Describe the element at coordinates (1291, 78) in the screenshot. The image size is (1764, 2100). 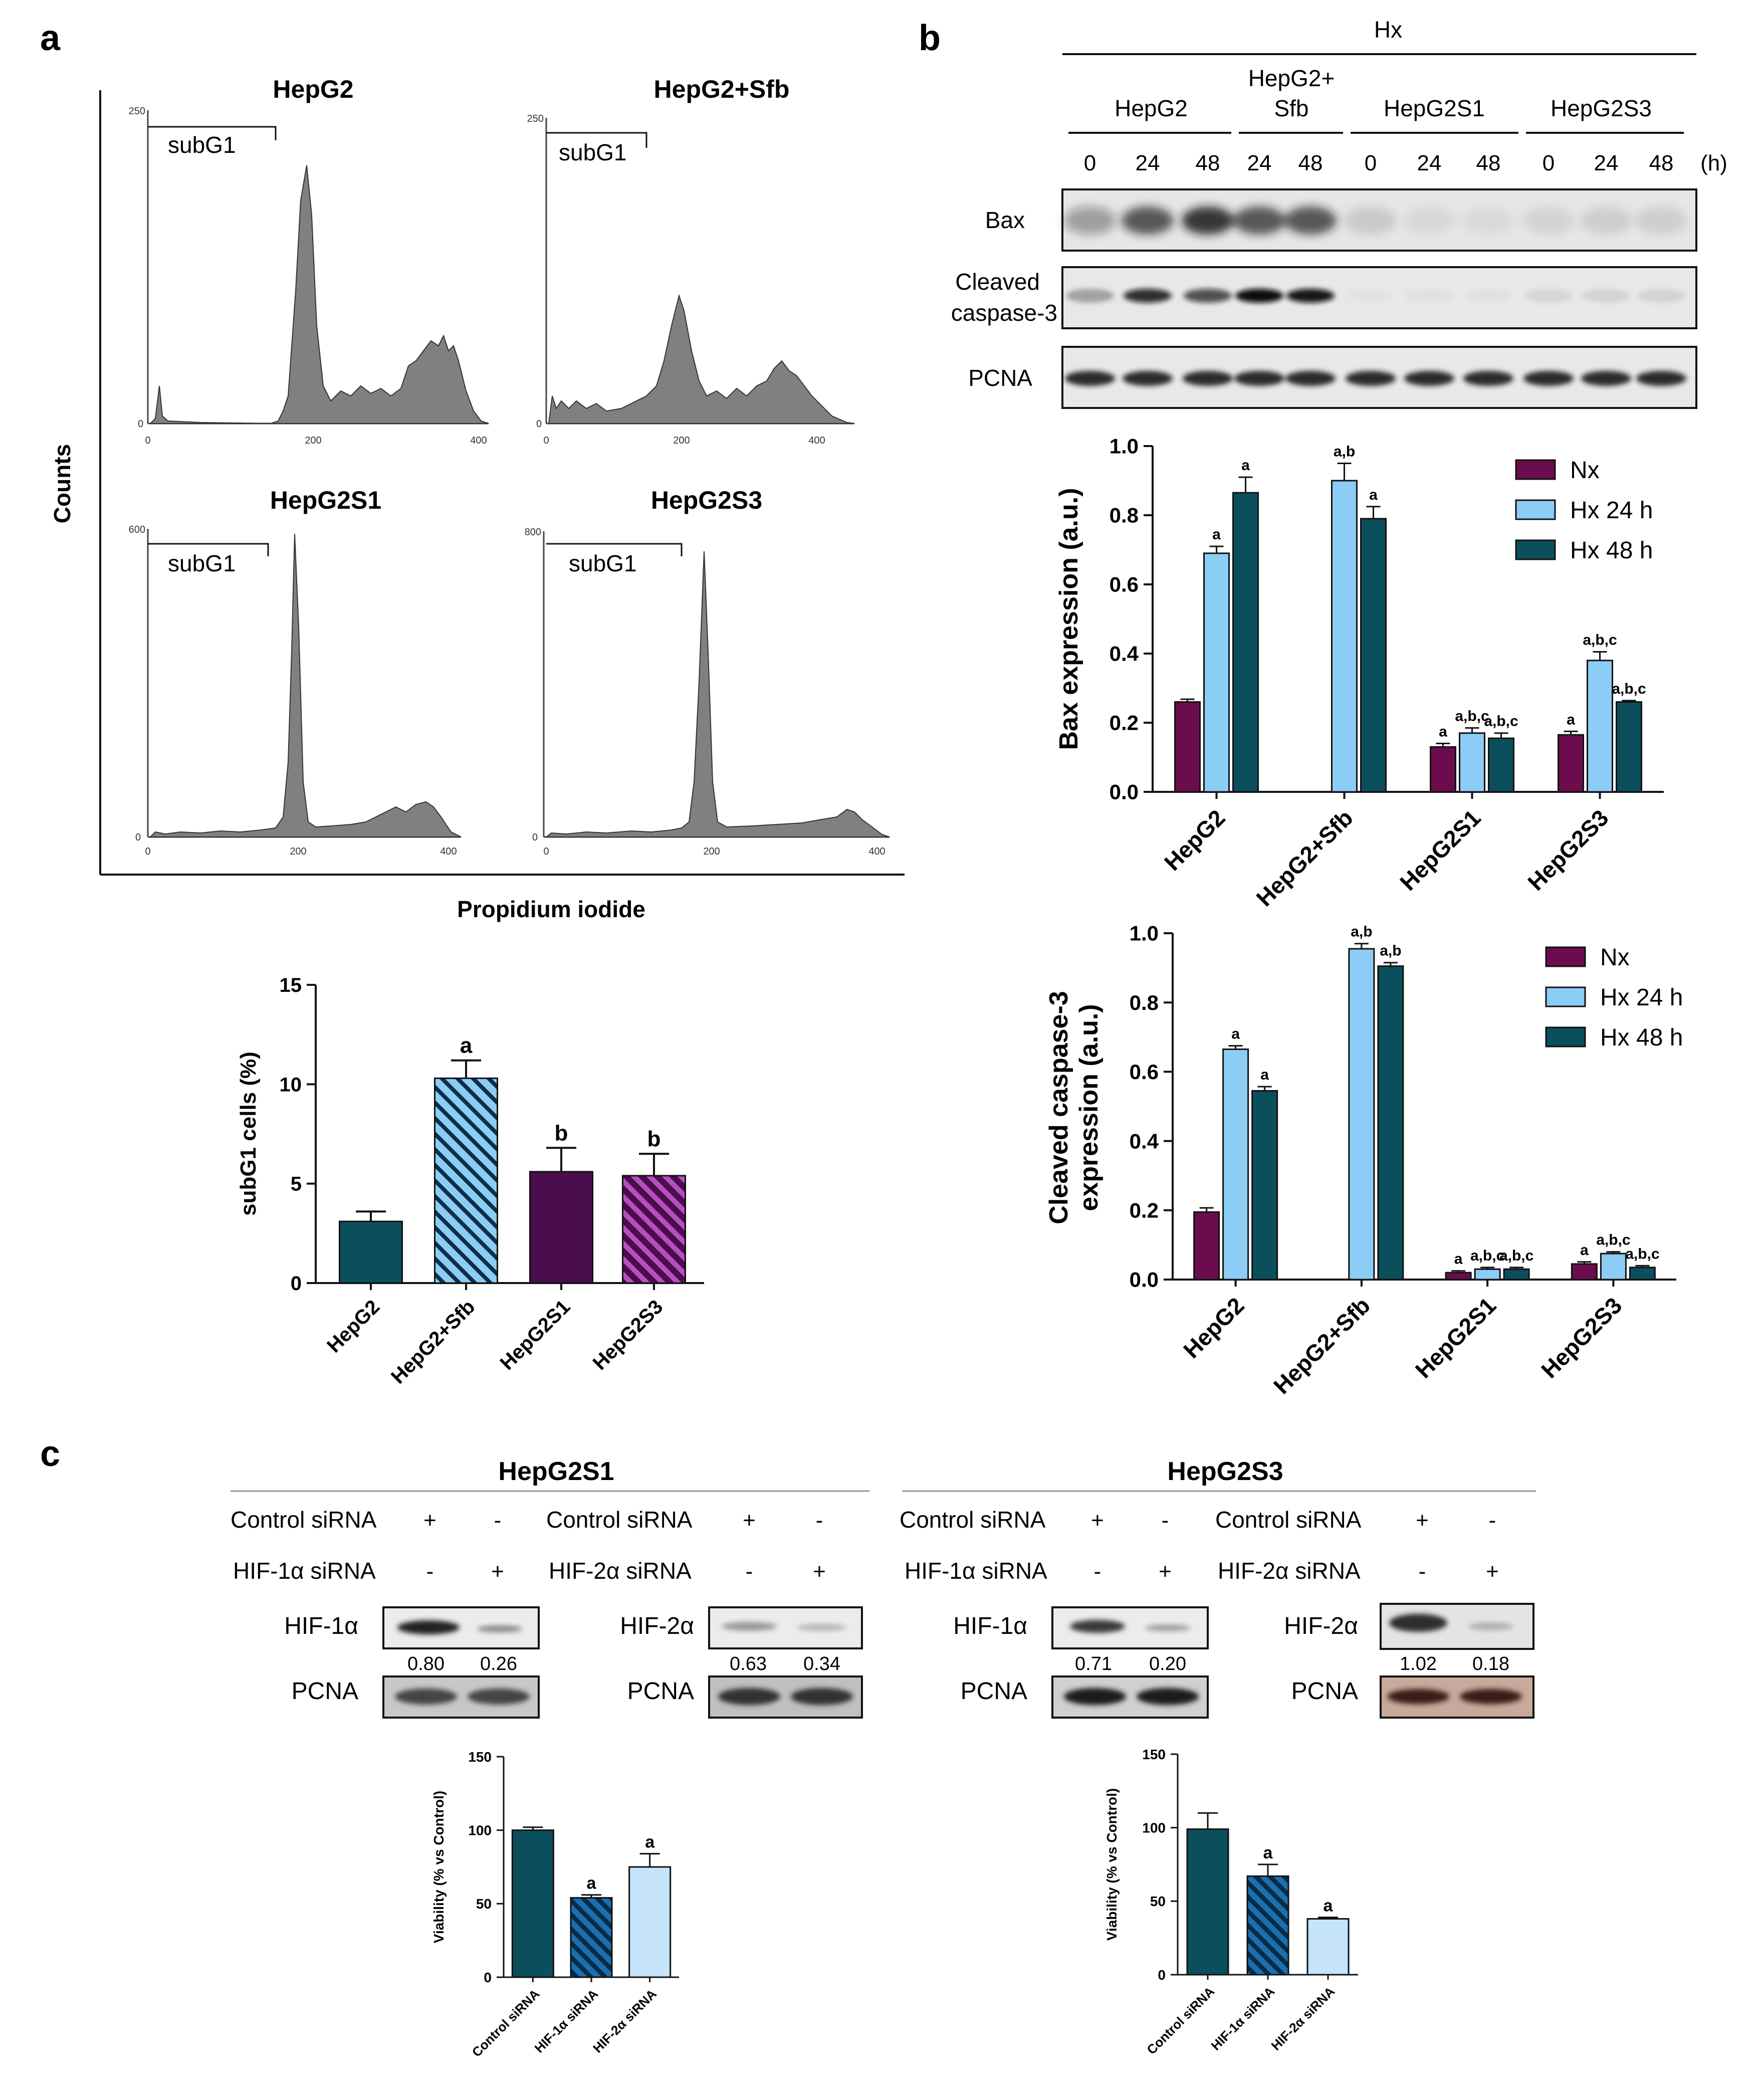
I see `group-label-hepg2-sfb-1: HepG2+` at that location.